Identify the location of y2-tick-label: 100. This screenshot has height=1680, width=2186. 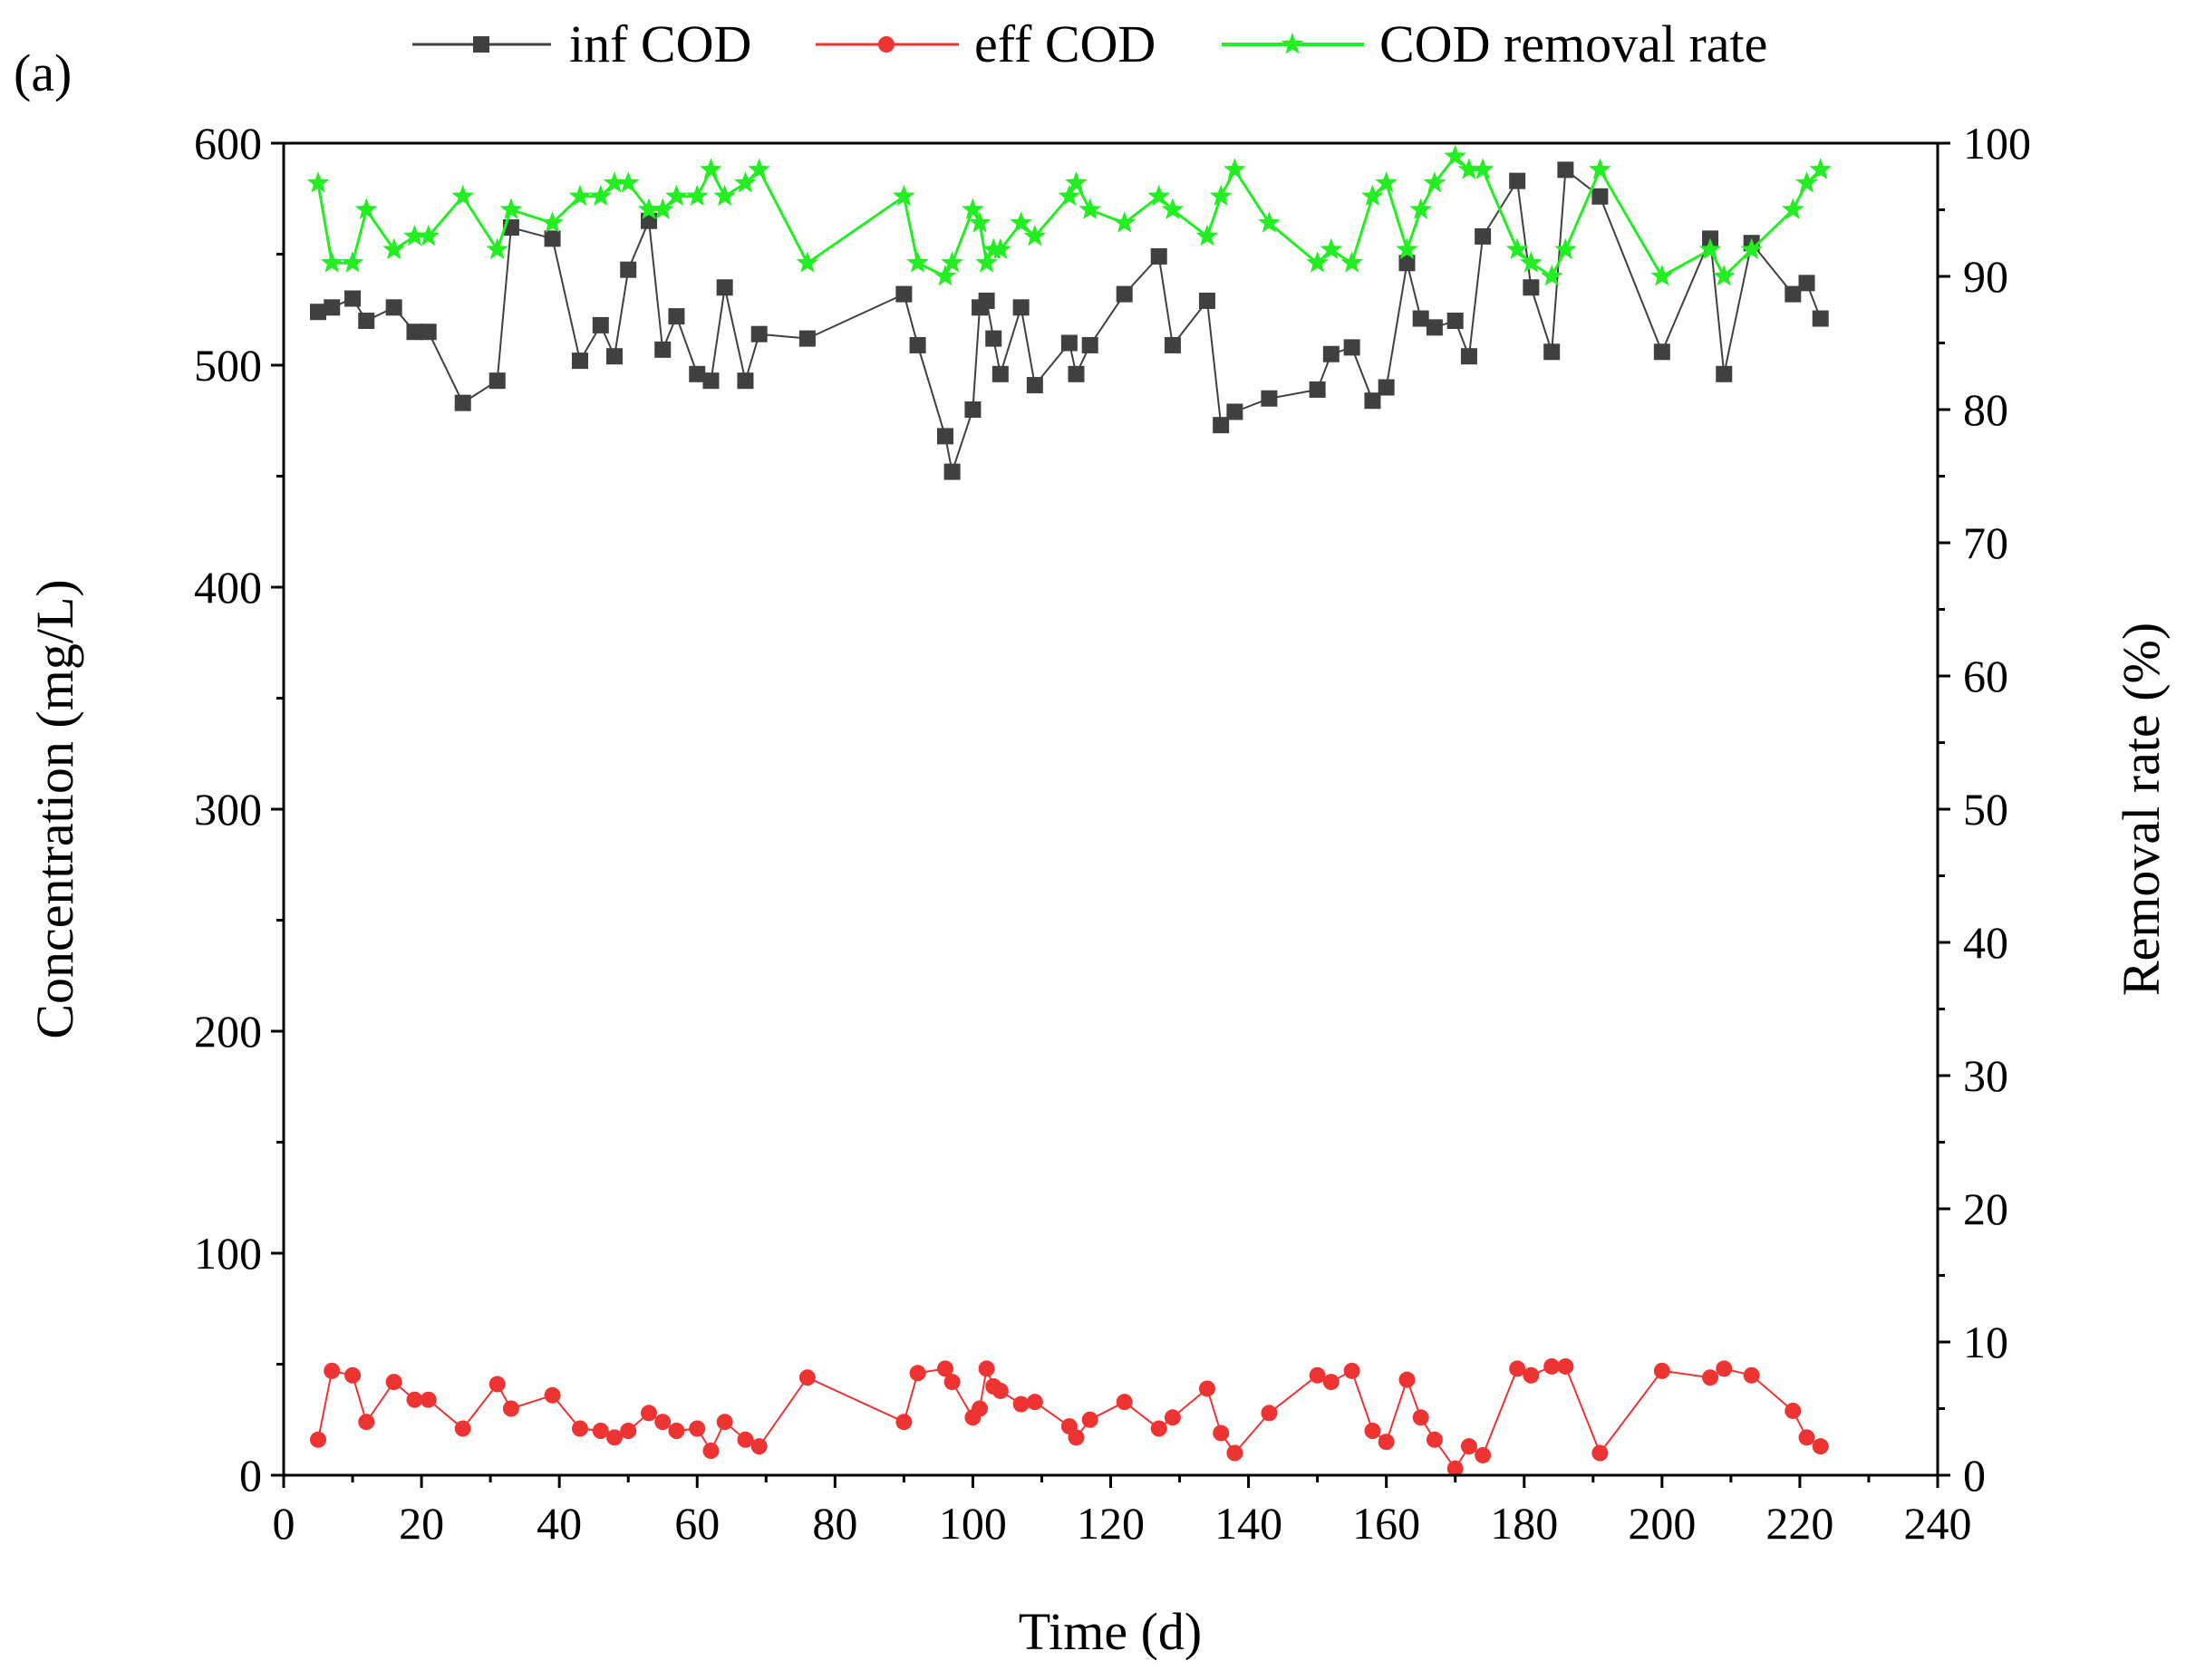
(1997, 143).